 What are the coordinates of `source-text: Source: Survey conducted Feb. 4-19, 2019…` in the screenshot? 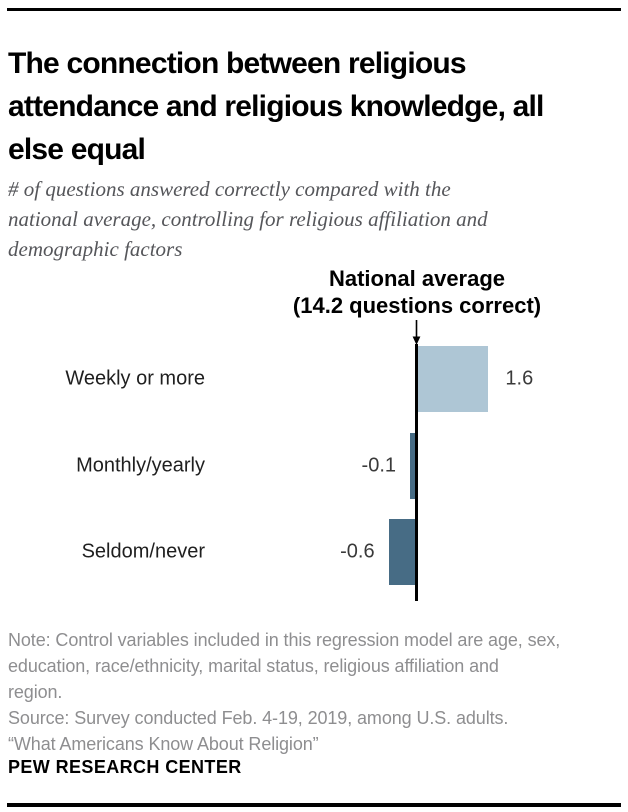 It's located at (258, 718).